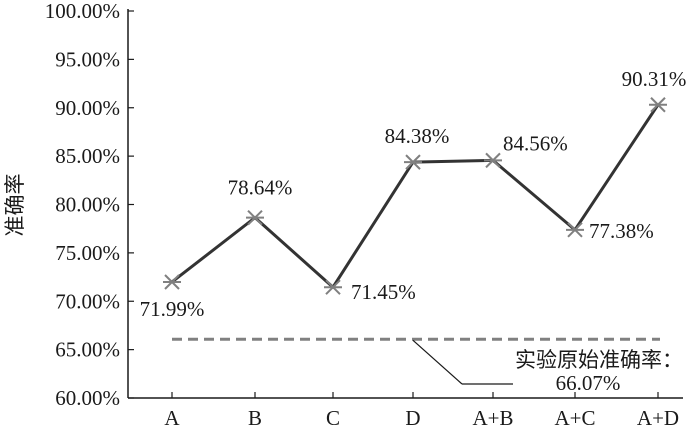 The image size is (700, 429). What do you see at coordinates (87, 253) in the screenshot?
I see `y-tick-label: 75.00%` at bounding box center [87, 253].